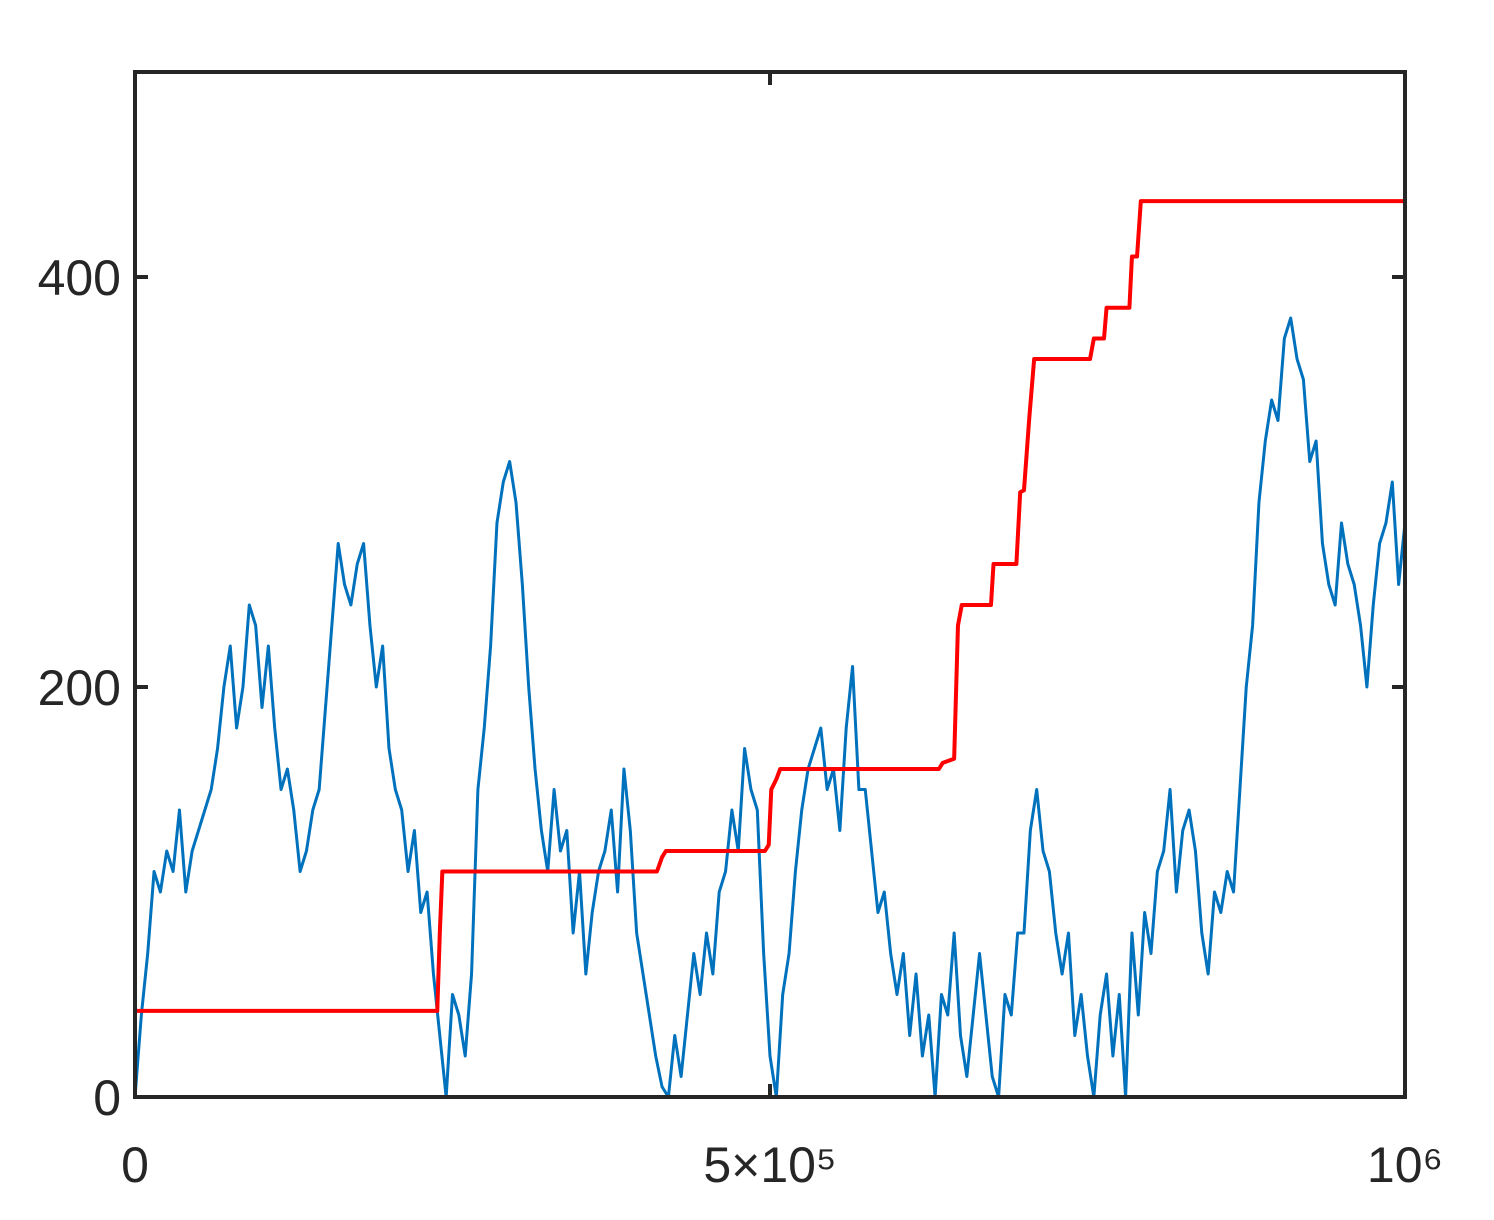 This screenshot has height=1220, width=1494. Describe the element at coordinates (769, 1165) in the screenshot. I see `x-tick-label: 5×10⁵` at that location.